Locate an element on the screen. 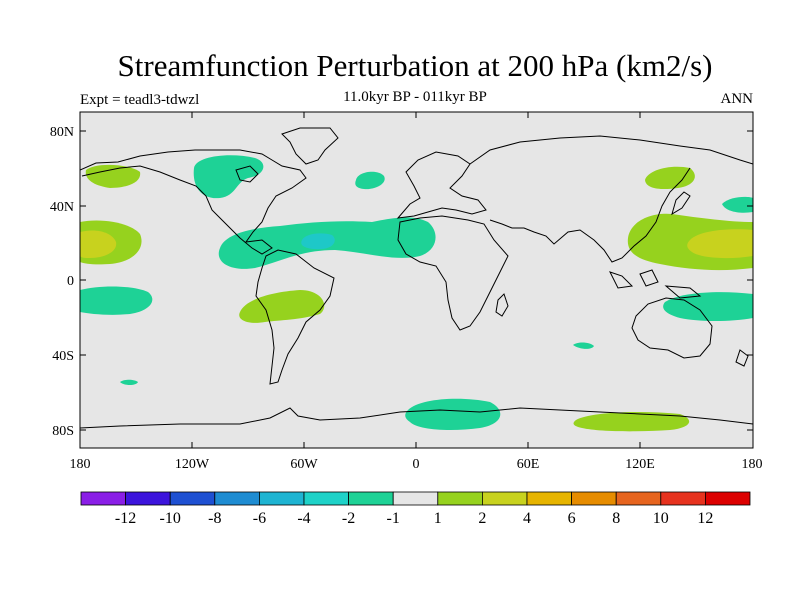 The width and height of the screenshot is (800, 600). season-label: ANN is located at coordinates (737, 99).